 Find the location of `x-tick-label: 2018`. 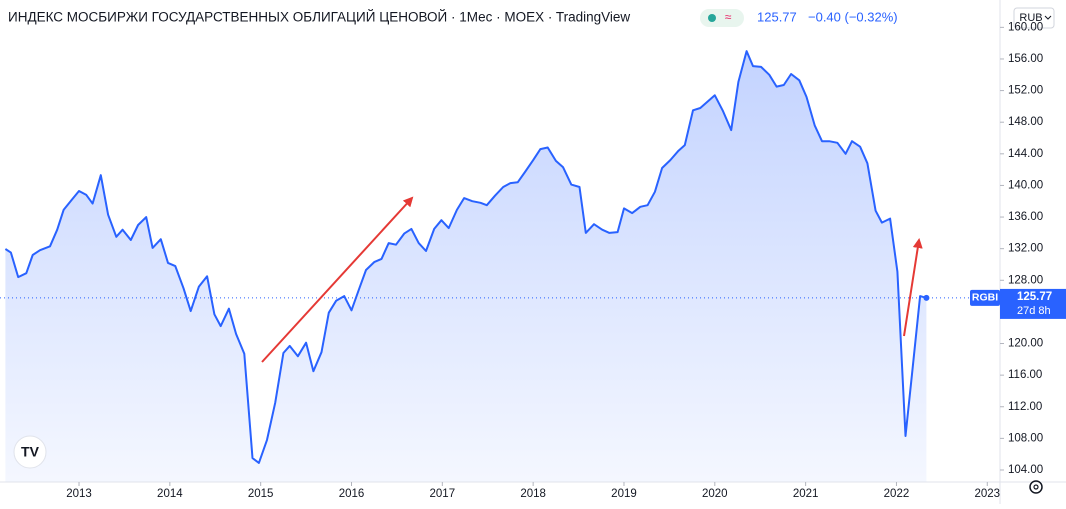

x-tick-label: 2018 is located at coordinates (533, 494).